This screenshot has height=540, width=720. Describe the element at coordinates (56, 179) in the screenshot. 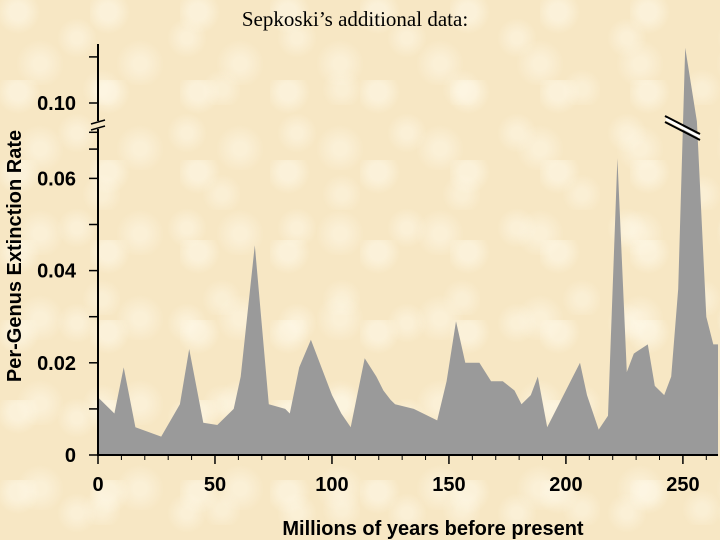

I see `y-tick-label: 0.06` at that location.